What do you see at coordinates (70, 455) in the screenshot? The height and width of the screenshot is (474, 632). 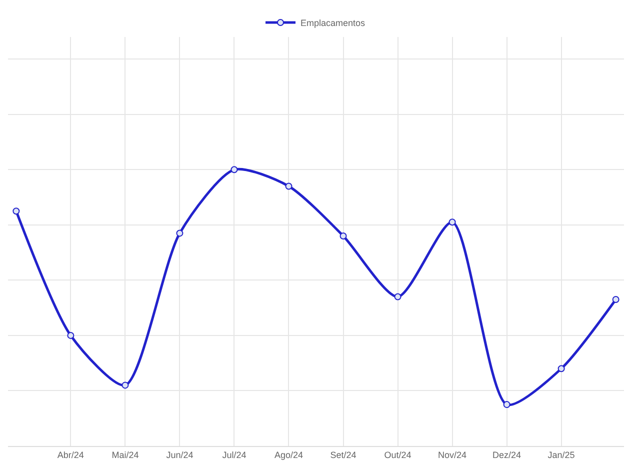 I see `x-tick-label: Abr/24` at bounding box center [70, 455].